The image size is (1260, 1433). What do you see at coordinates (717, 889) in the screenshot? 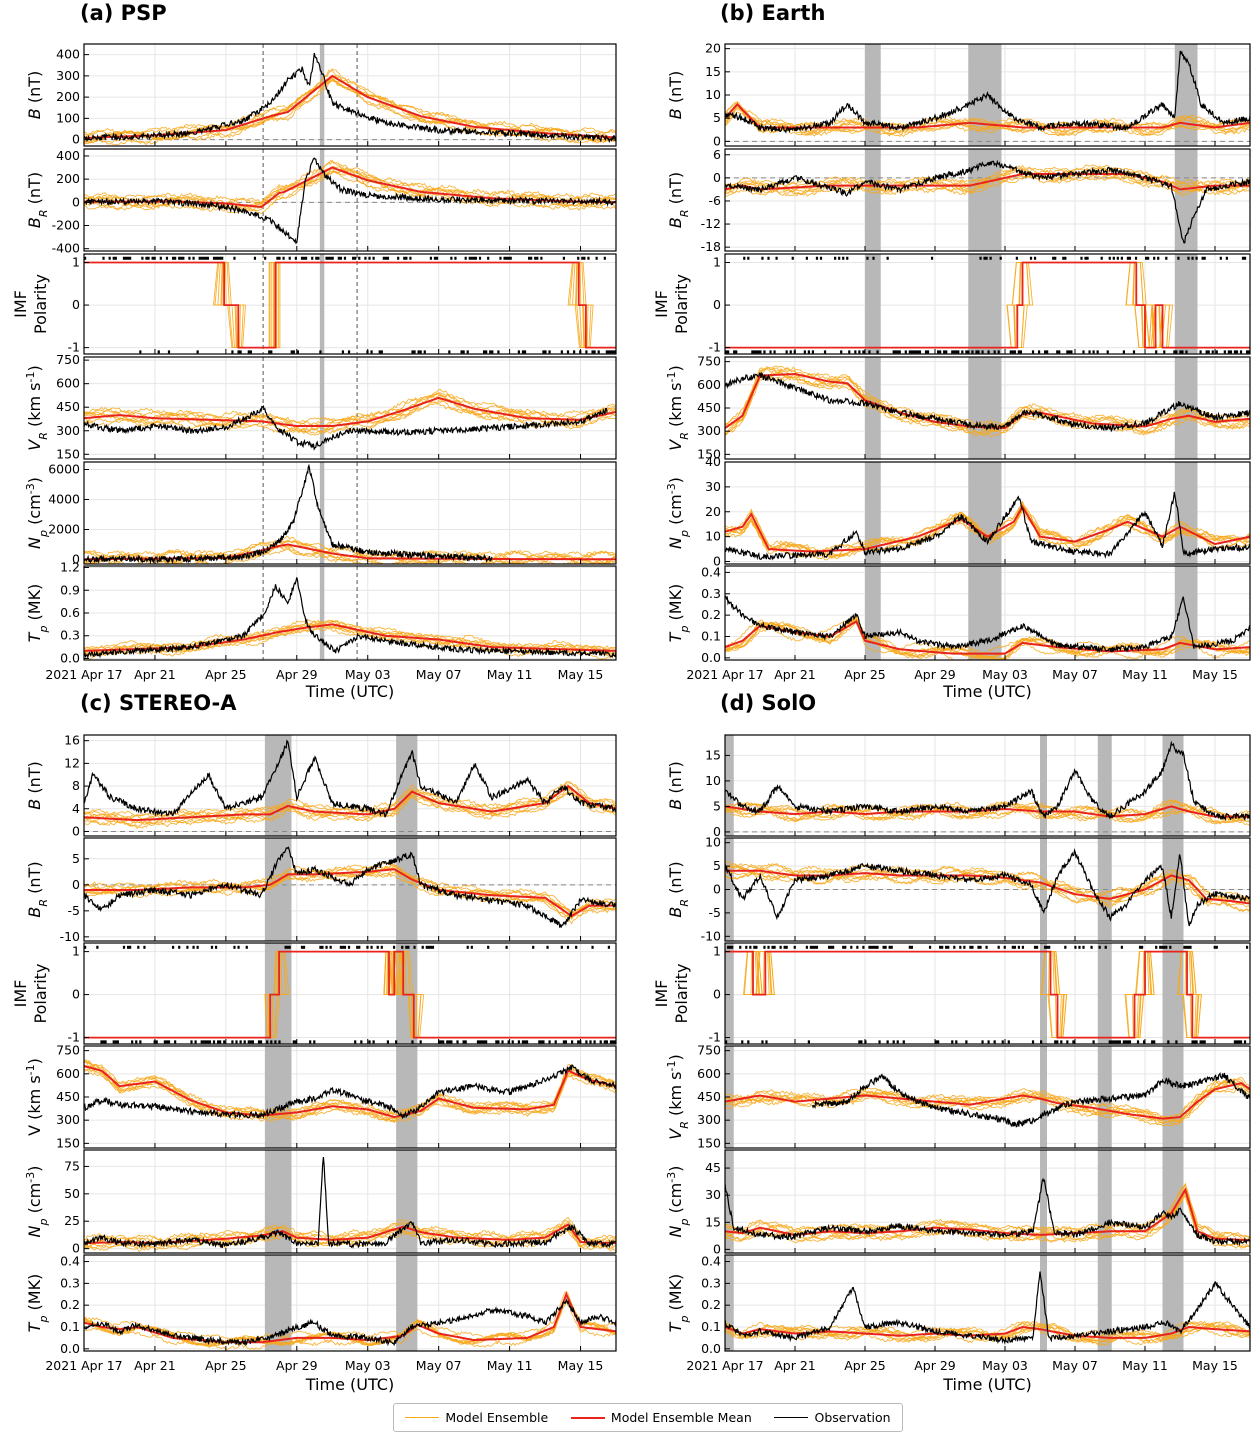
I see `ytick-label: 0` at bounding box center [717, 889].